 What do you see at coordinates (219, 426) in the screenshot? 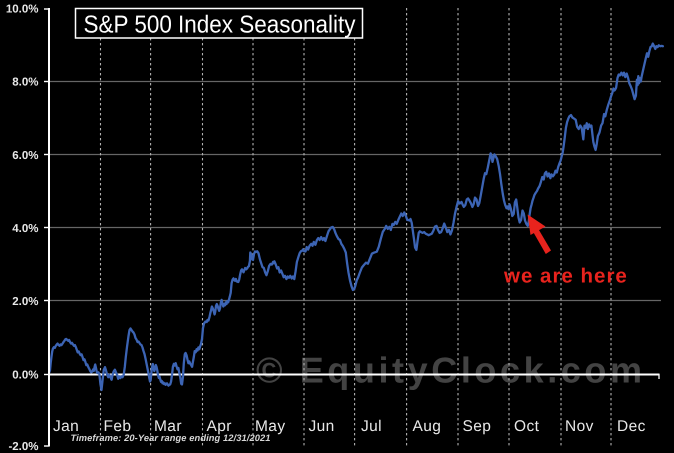
I see `svg-text: Apr` at bounding box center [219, 426].